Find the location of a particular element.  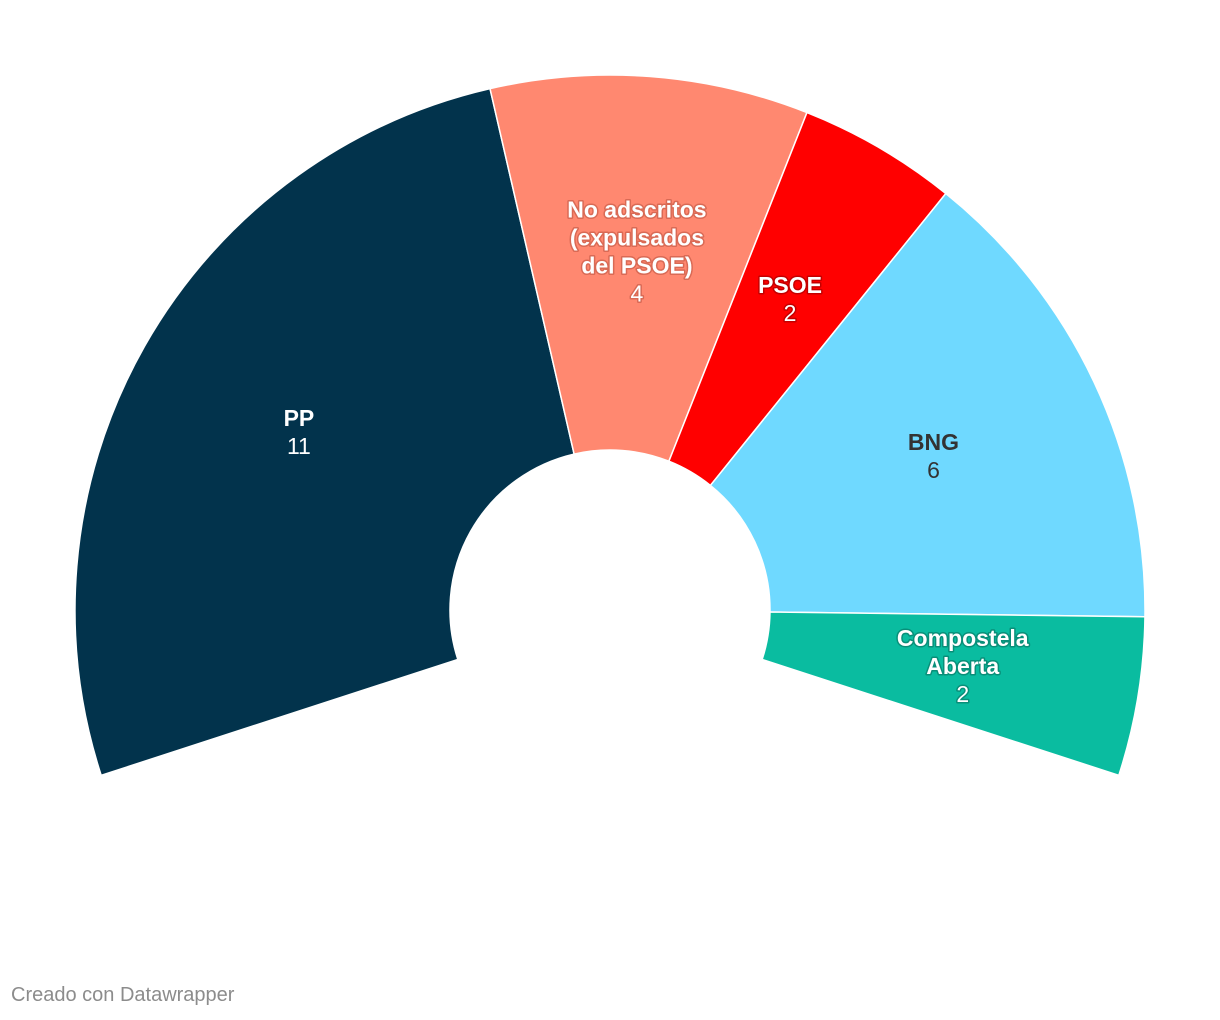

label-no-adscritos-expulsados-del-psoe: No adscritos (expulsados del PSOE) 4 is located at coordinates (636, 252).